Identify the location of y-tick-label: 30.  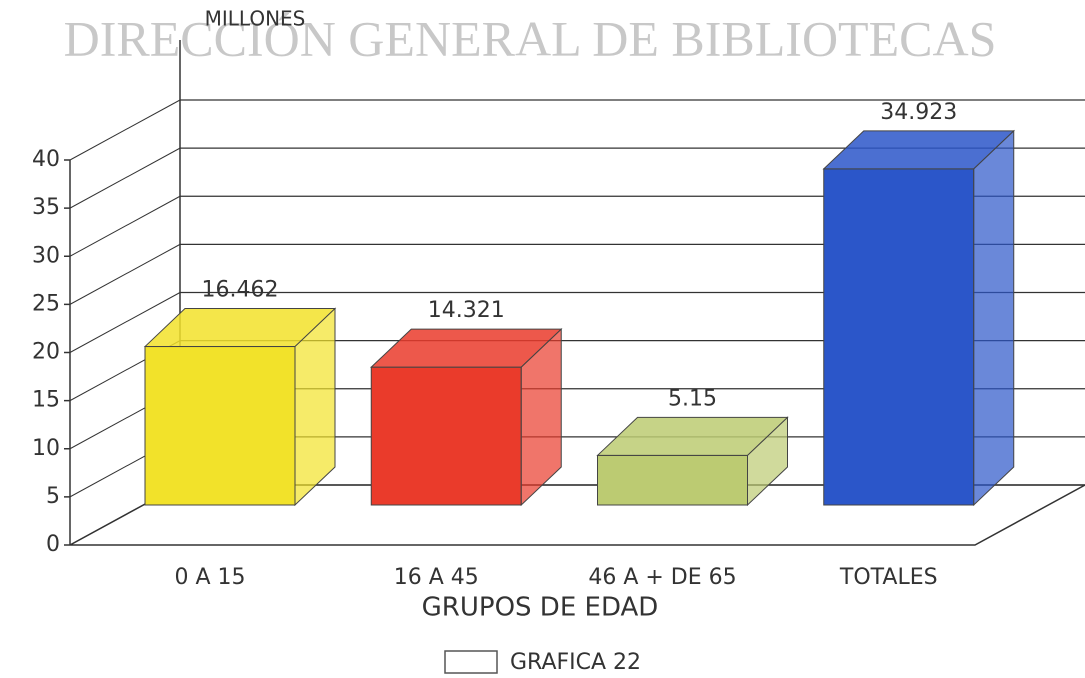
(46, 255).